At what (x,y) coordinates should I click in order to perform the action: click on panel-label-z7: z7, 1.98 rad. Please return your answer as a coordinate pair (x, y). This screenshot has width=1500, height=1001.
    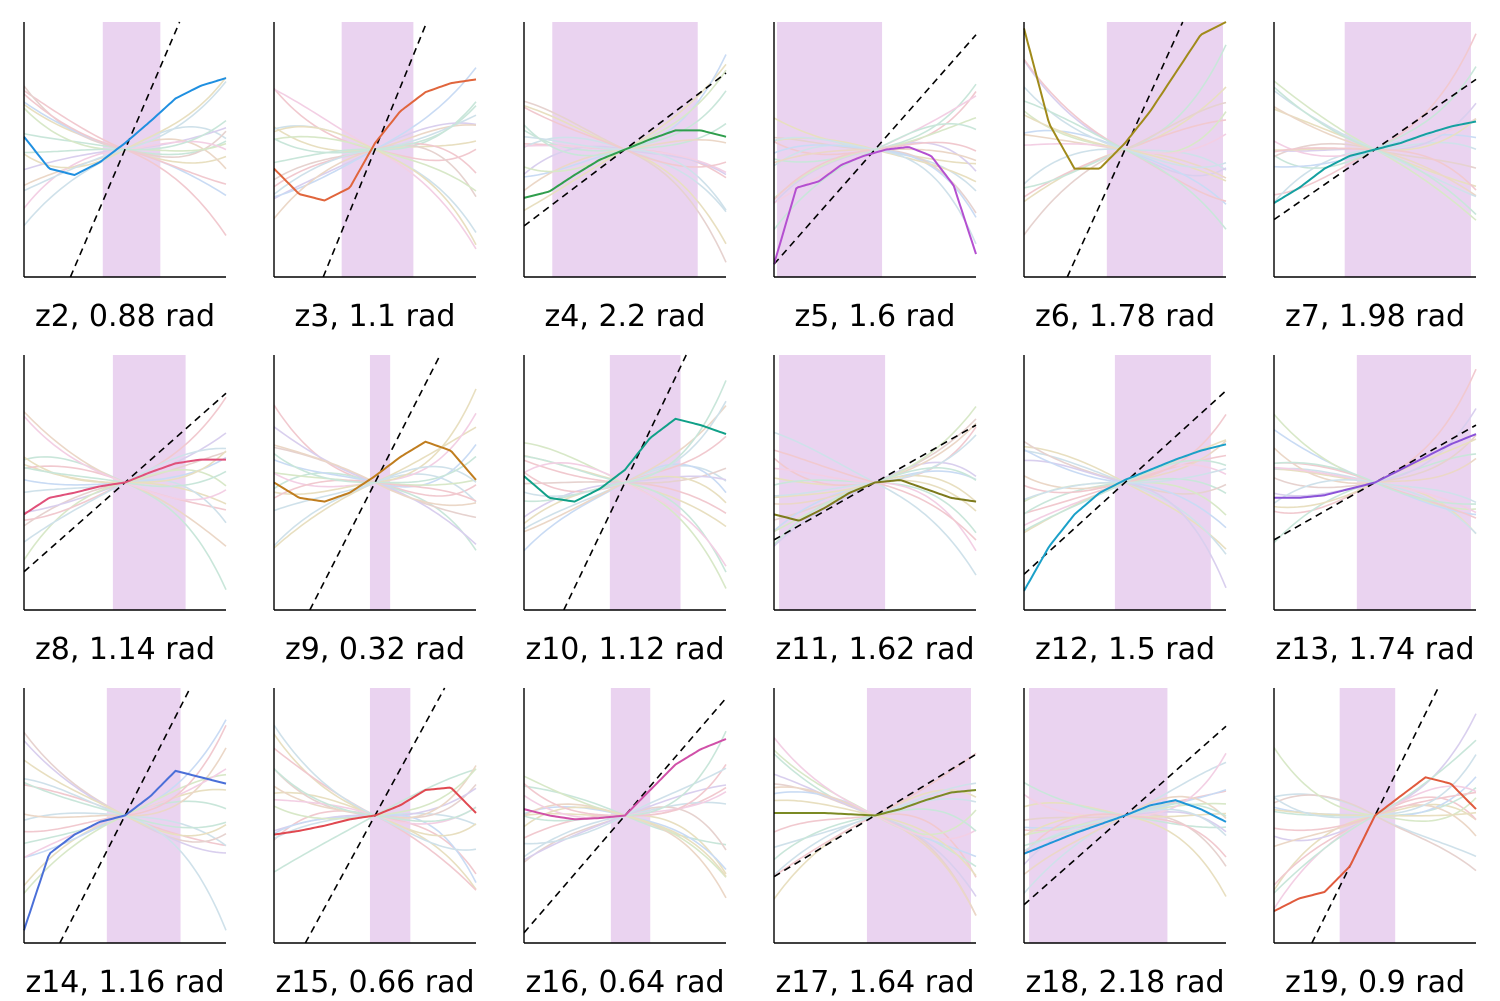
    Looking at the image, I should click on (1375, 316).